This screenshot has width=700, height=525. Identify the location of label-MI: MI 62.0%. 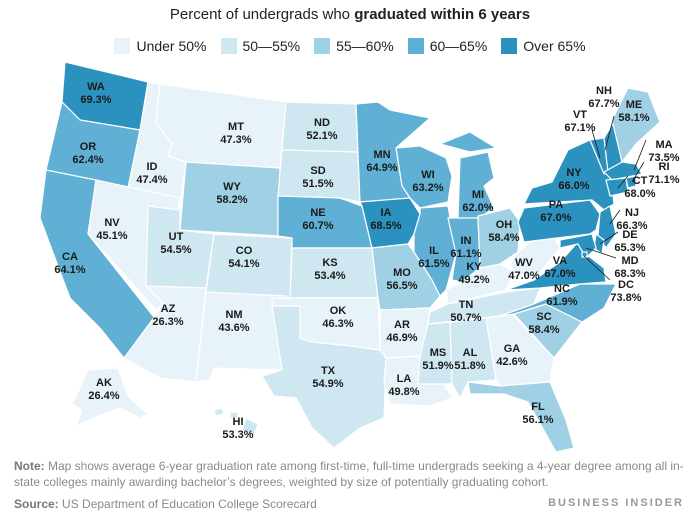
(477, 201).